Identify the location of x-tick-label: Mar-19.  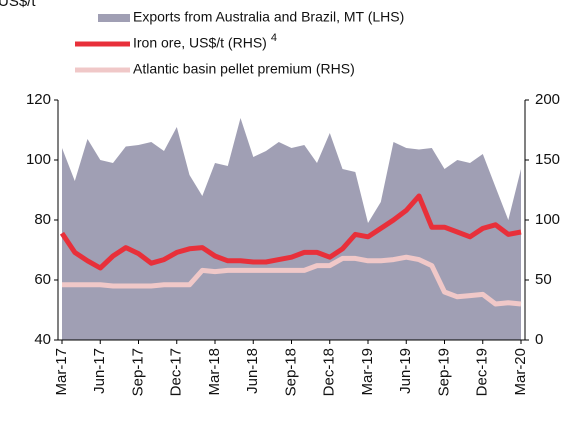
(367, 372).